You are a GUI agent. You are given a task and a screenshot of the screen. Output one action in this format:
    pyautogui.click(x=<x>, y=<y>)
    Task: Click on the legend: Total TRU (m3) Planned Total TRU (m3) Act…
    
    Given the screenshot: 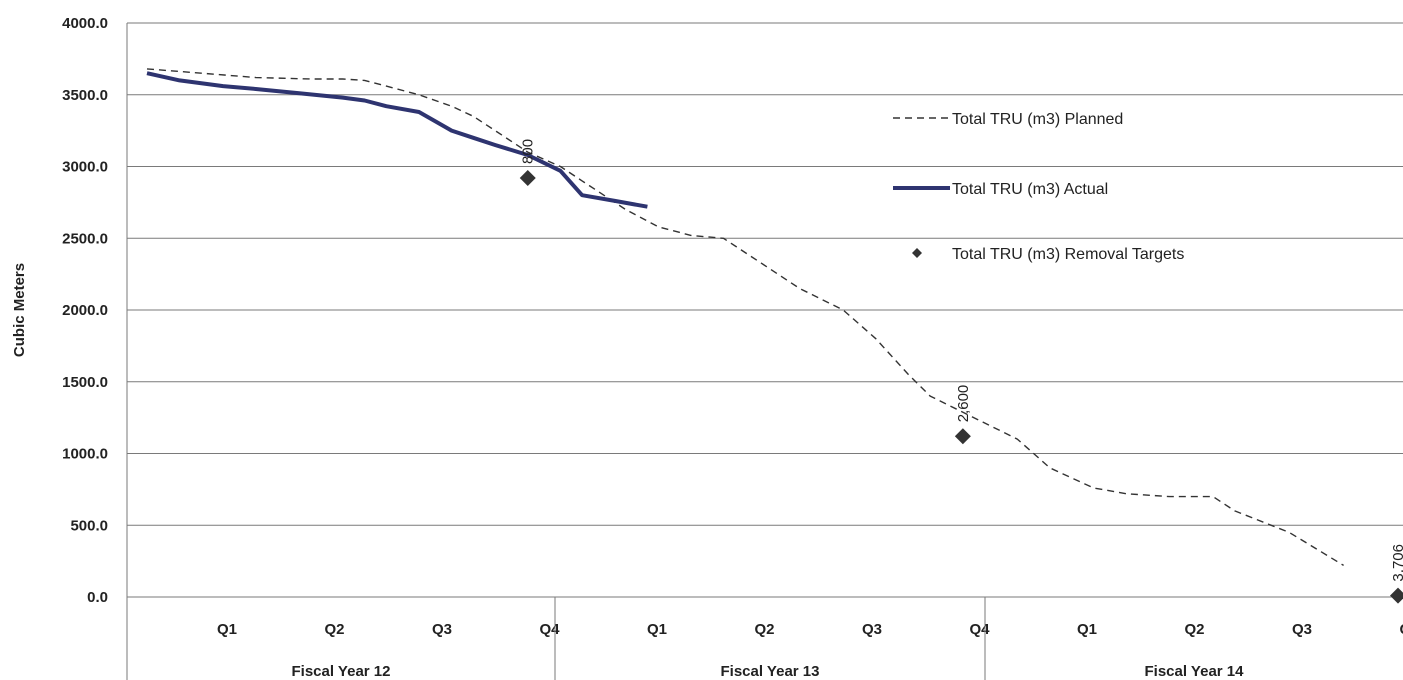 What is the action you would take?
    pyautogui.click(x=1038, y=187)
    